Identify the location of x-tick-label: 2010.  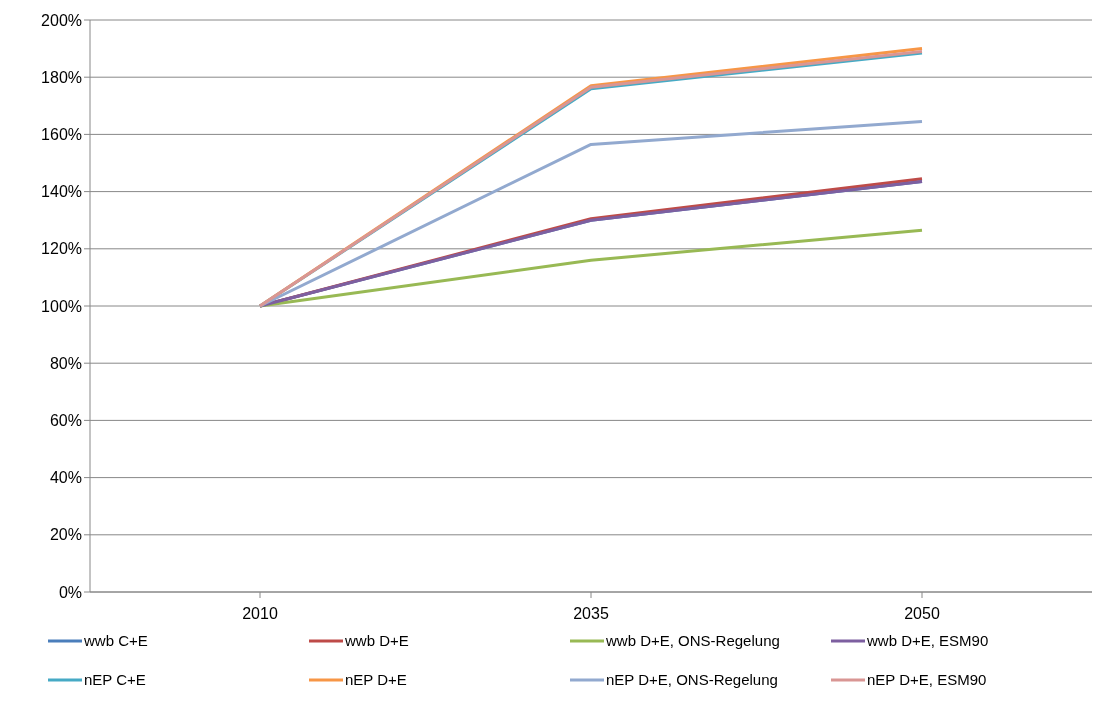
(260, 614).